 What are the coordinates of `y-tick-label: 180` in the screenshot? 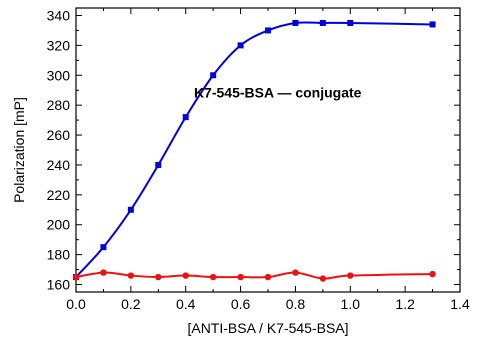 It's located at (59, 255).